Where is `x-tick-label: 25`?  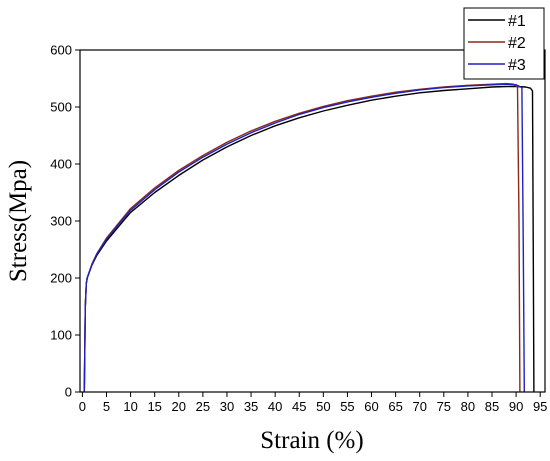 x-tick-label: 25 is located at coordinates (203, 406).